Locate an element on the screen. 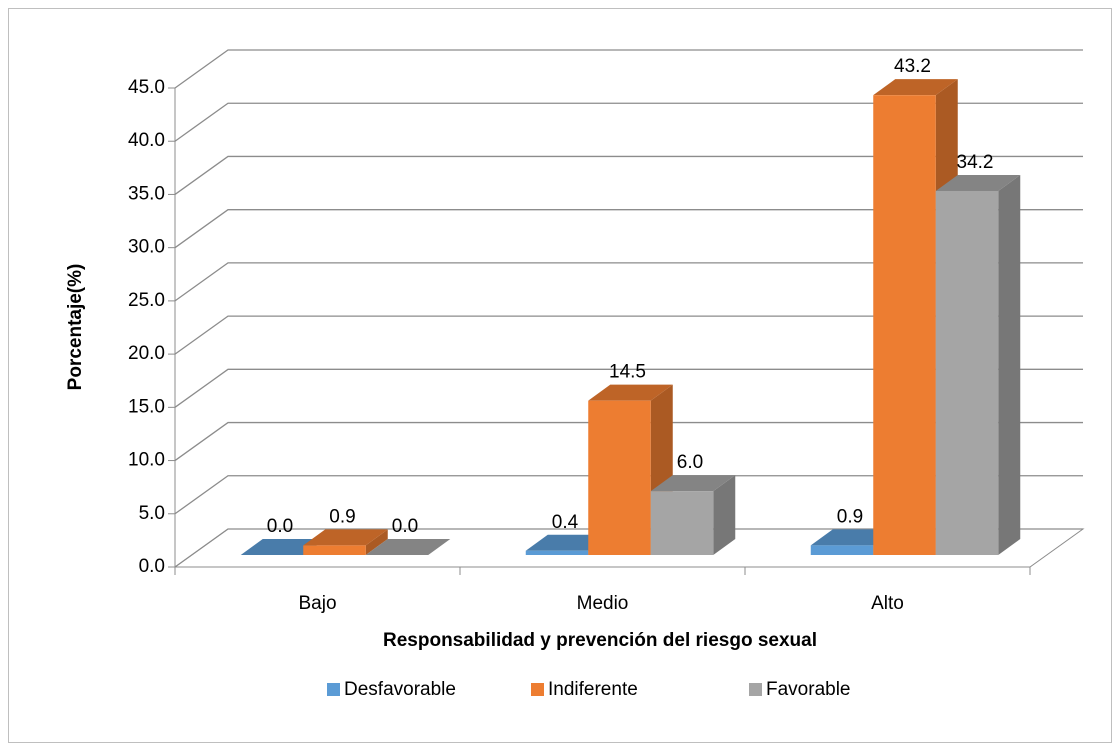 The image size is (1120, 751). value-label: 0.4 is located at coordinates (565, 522).